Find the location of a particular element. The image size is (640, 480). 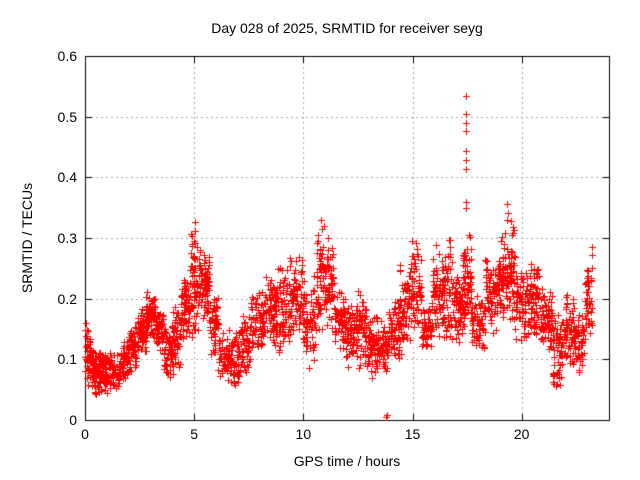

x-tick-label: 0 is located at coordinates (85, 434).